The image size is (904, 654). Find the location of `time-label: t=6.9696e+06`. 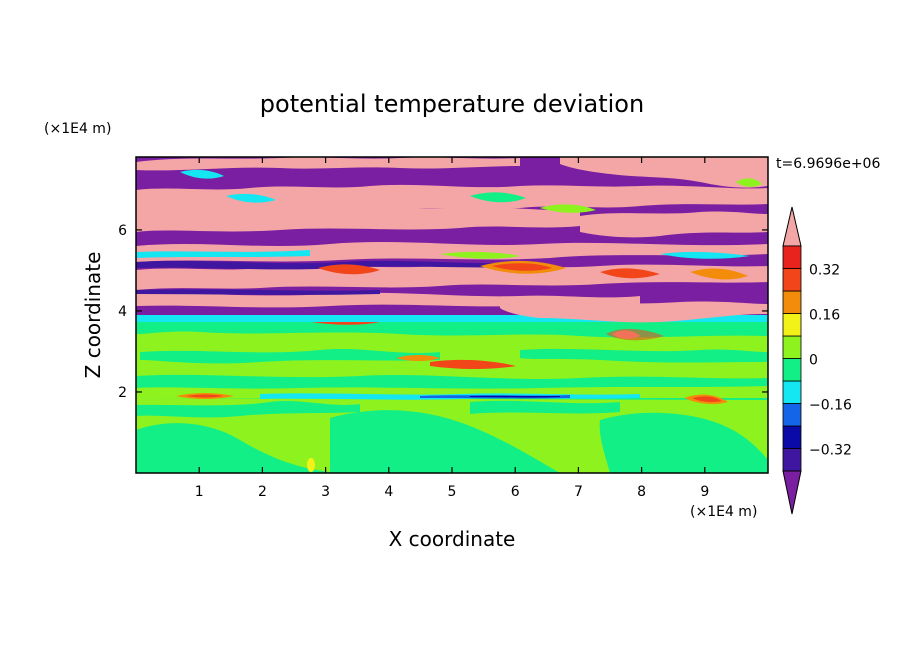

time-label: t=6.9696e+06 is located at coordinates (828, 164).